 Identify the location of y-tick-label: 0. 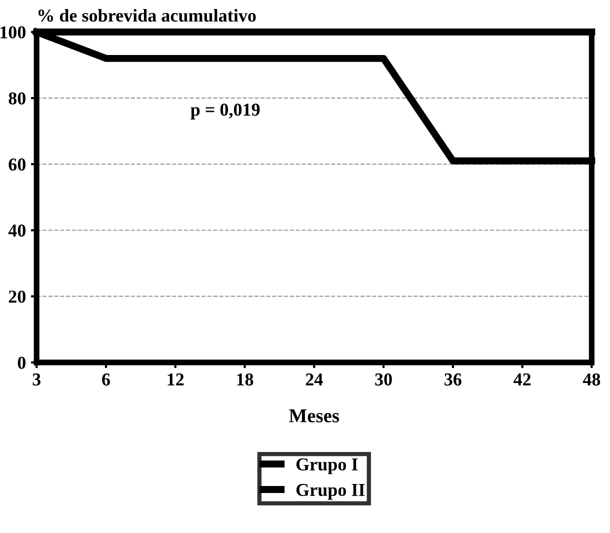
(22, 362).